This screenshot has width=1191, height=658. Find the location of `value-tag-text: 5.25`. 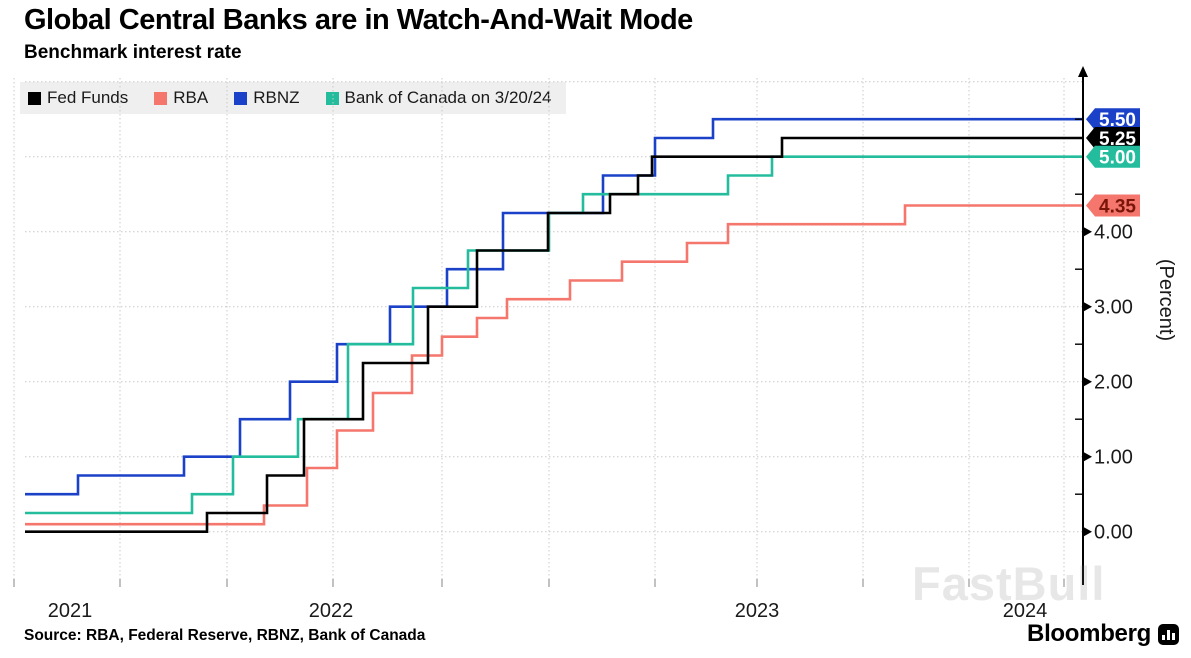

value-tag-text: 5.25 is located at coordinates (1117, 139).